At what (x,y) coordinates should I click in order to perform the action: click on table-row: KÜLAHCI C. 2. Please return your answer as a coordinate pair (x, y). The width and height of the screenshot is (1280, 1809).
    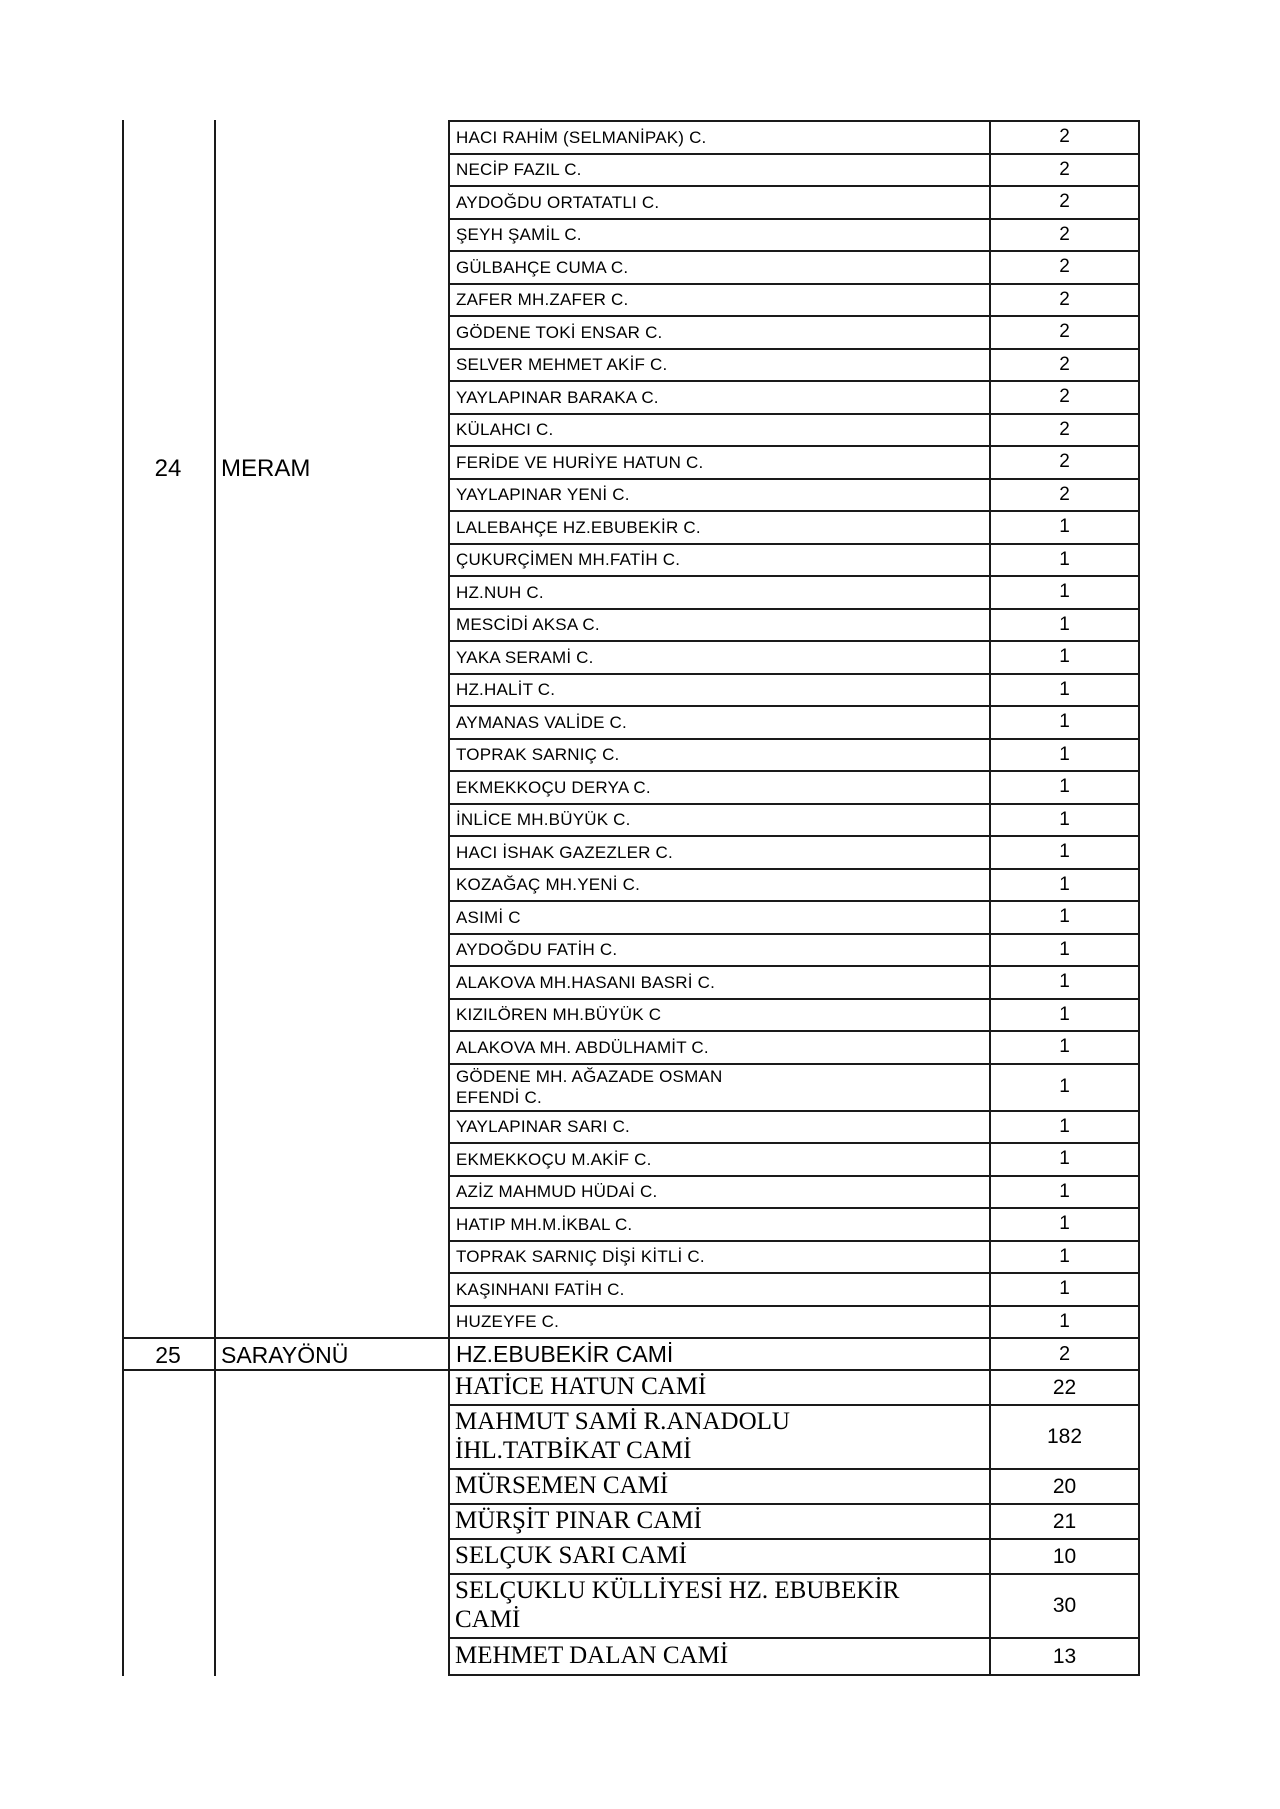
    Looking at the image, I should click on (794, 430).